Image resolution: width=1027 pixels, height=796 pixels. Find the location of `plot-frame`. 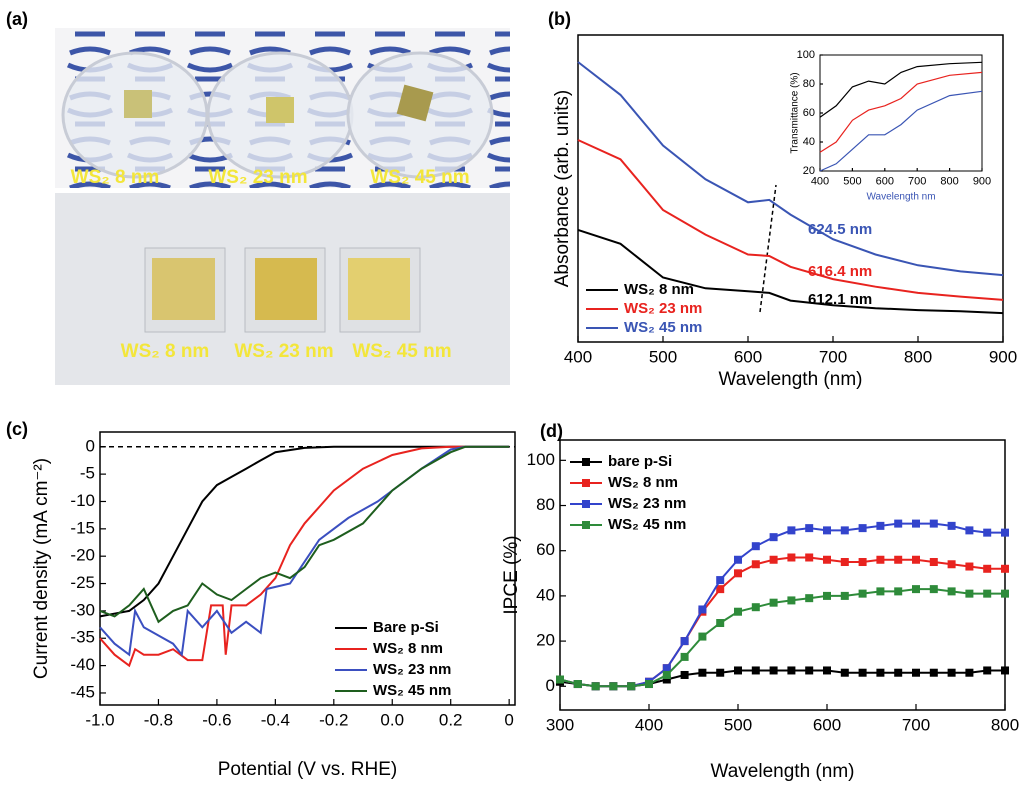

plot-frame is located at coordinates (307, 568).